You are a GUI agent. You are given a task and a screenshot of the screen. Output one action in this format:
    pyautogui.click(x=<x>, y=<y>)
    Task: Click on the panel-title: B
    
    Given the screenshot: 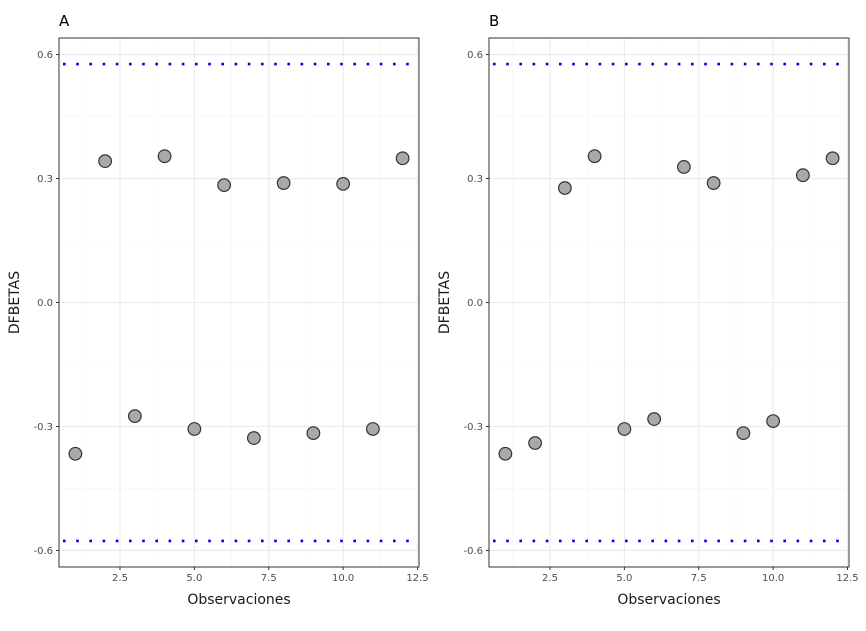 What is the action you would take?
    pyautogui.click(x=494, y=21)
    